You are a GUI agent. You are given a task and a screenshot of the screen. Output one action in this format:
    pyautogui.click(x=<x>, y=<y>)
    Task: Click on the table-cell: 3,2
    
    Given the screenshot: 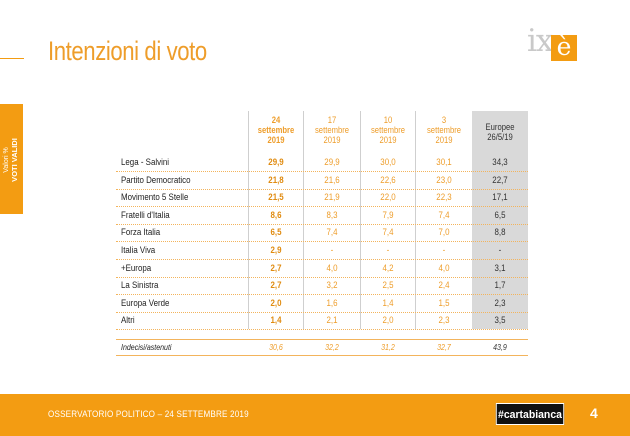 What is the action you would take?
    pyautogui.click(x=332, y=285)
    